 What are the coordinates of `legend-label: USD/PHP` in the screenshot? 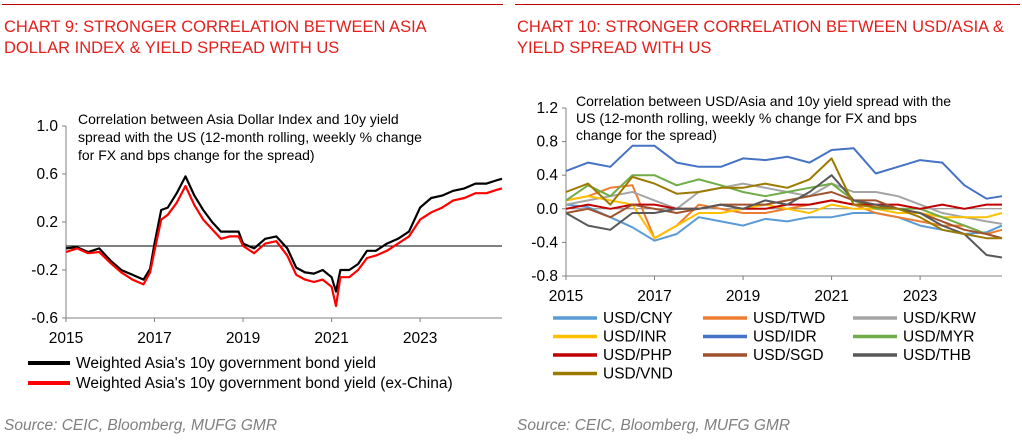 It's located at (637, 355).